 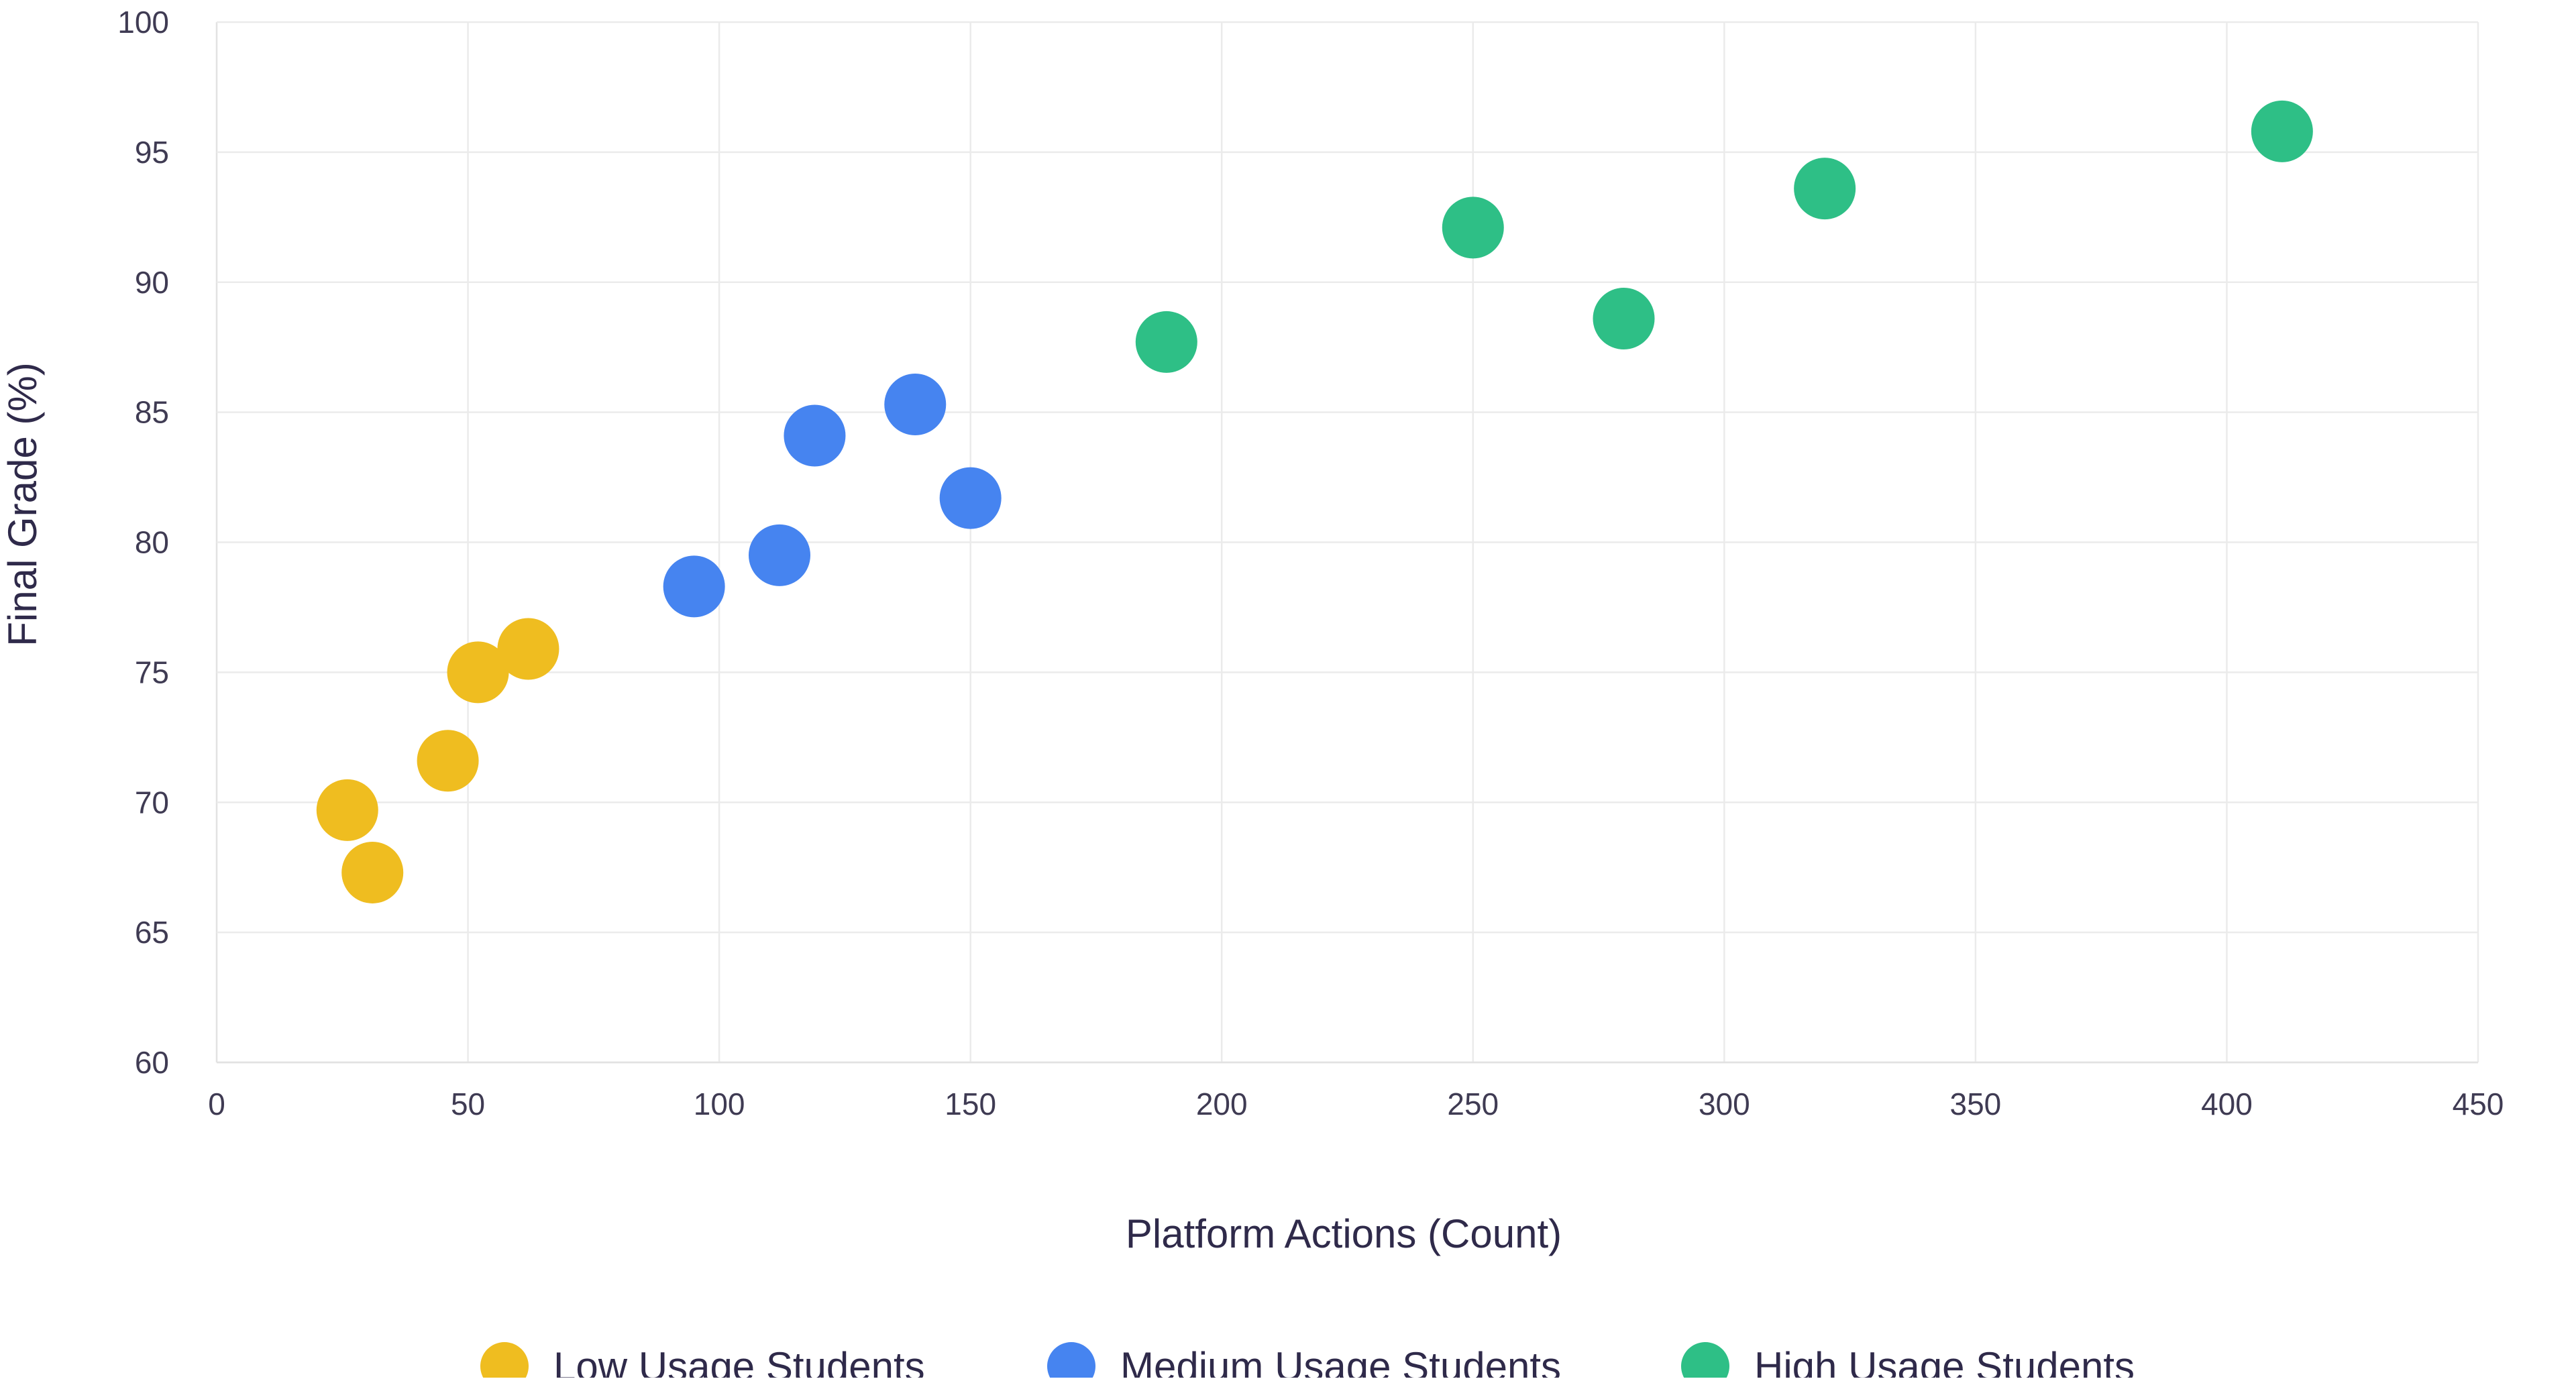 I want to click on y-axis-tick-labels: 60 65 70 75 80 85 90 95 100, so click(x=143, y=542).